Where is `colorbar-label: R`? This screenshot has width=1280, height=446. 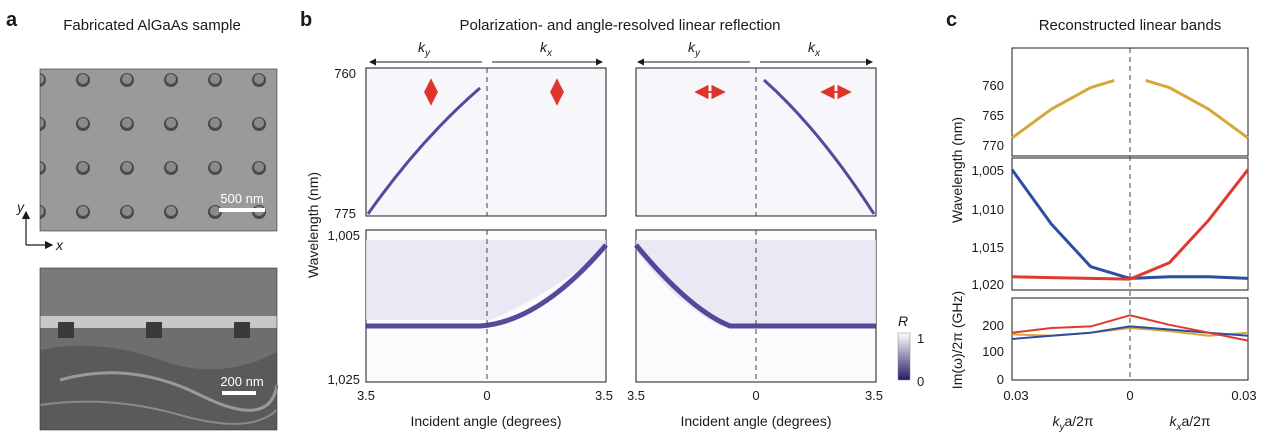 colorbar-label: R is located at coordinates (903, 321).